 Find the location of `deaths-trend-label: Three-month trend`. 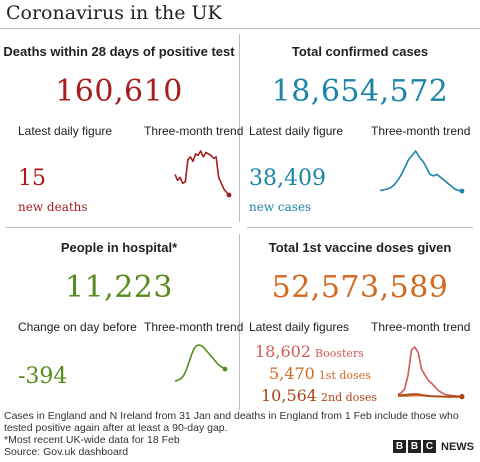

deaths-trend-label: Three-month trend is located at coordinates (194, 131).